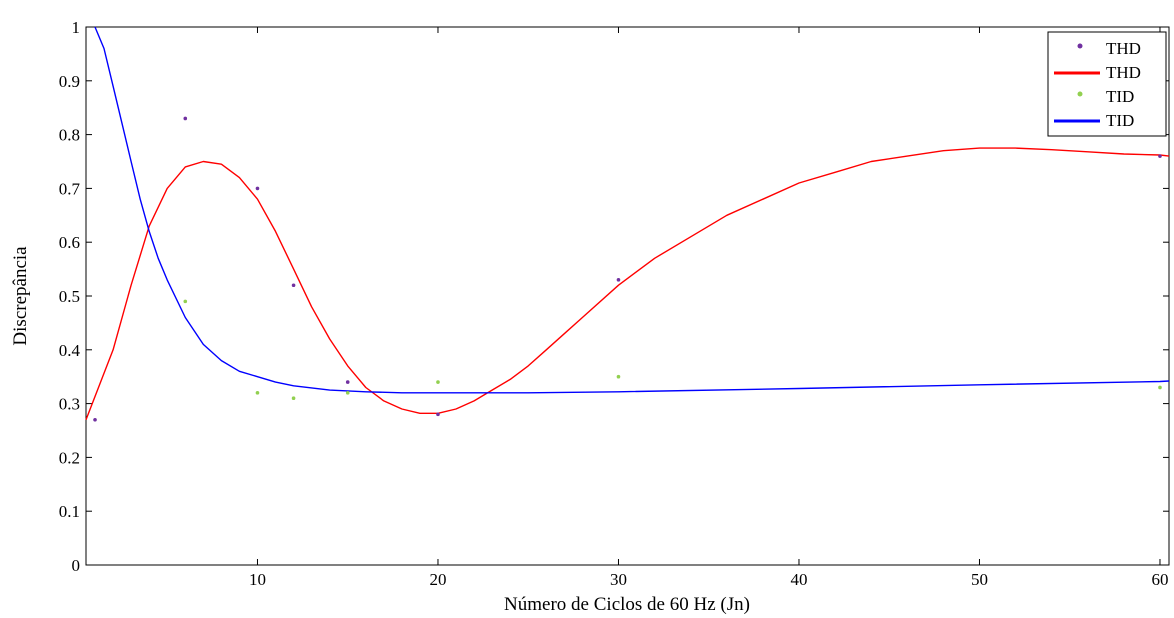 Image resolution: width=1174 pixels, height=618 pixels. What do you see at coordinates (69, 81) in the screenshot?
I see `y-tick-label: 0.9` at bounding box center [69, 81].